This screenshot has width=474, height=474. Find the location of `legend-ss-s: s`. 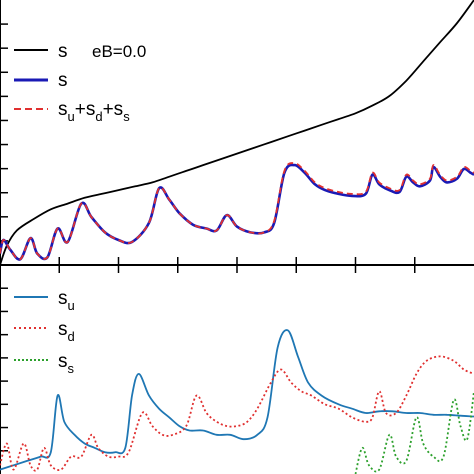

legend-ss-s: s is located at coordinates (63, 361).